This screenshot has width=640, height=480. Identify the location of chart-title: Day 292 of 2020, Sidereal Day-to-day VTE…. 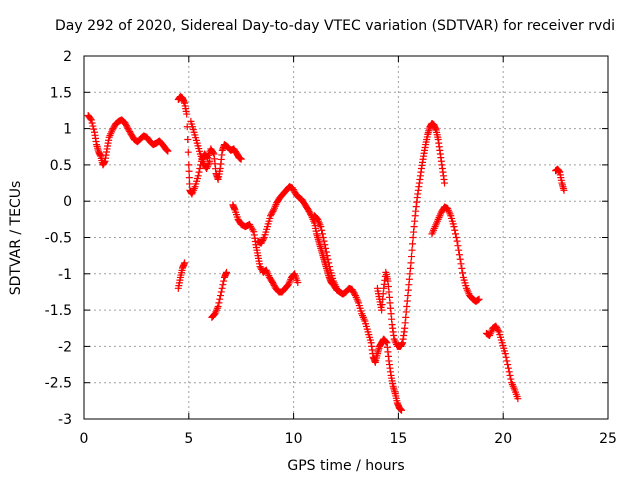
(335, 26).